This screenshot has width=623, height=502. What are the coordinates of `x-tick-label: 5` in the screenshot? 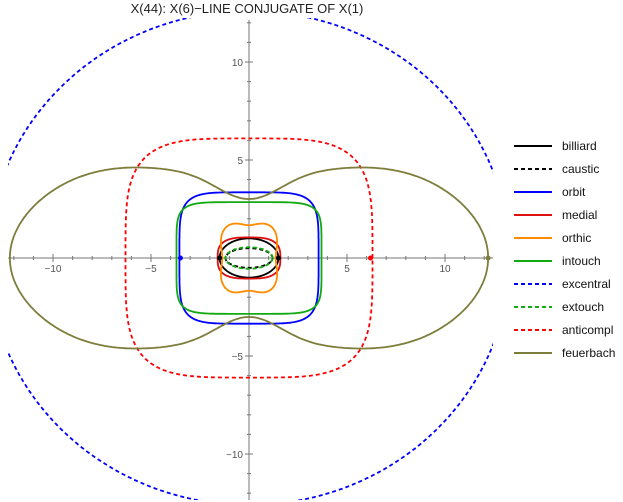 It's located at (347, 269).